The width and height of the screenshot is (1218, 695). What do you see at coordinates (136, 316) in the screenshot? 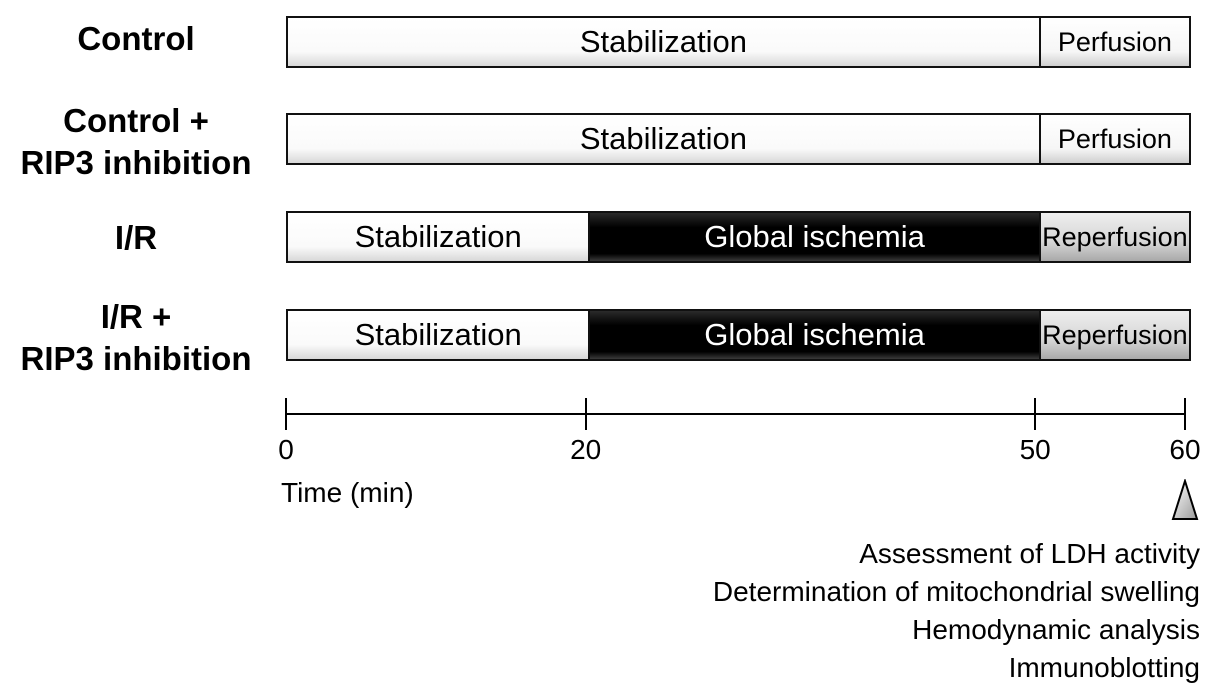
I see `group-label-line: I/R +` at bounding box center [136, 316].